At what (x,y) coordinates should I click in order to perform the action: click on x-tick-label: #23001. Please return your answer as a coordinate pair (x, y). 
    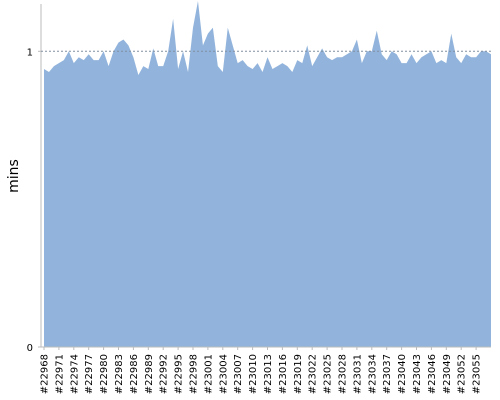
    Looking at the image, I should click on (208, 374).